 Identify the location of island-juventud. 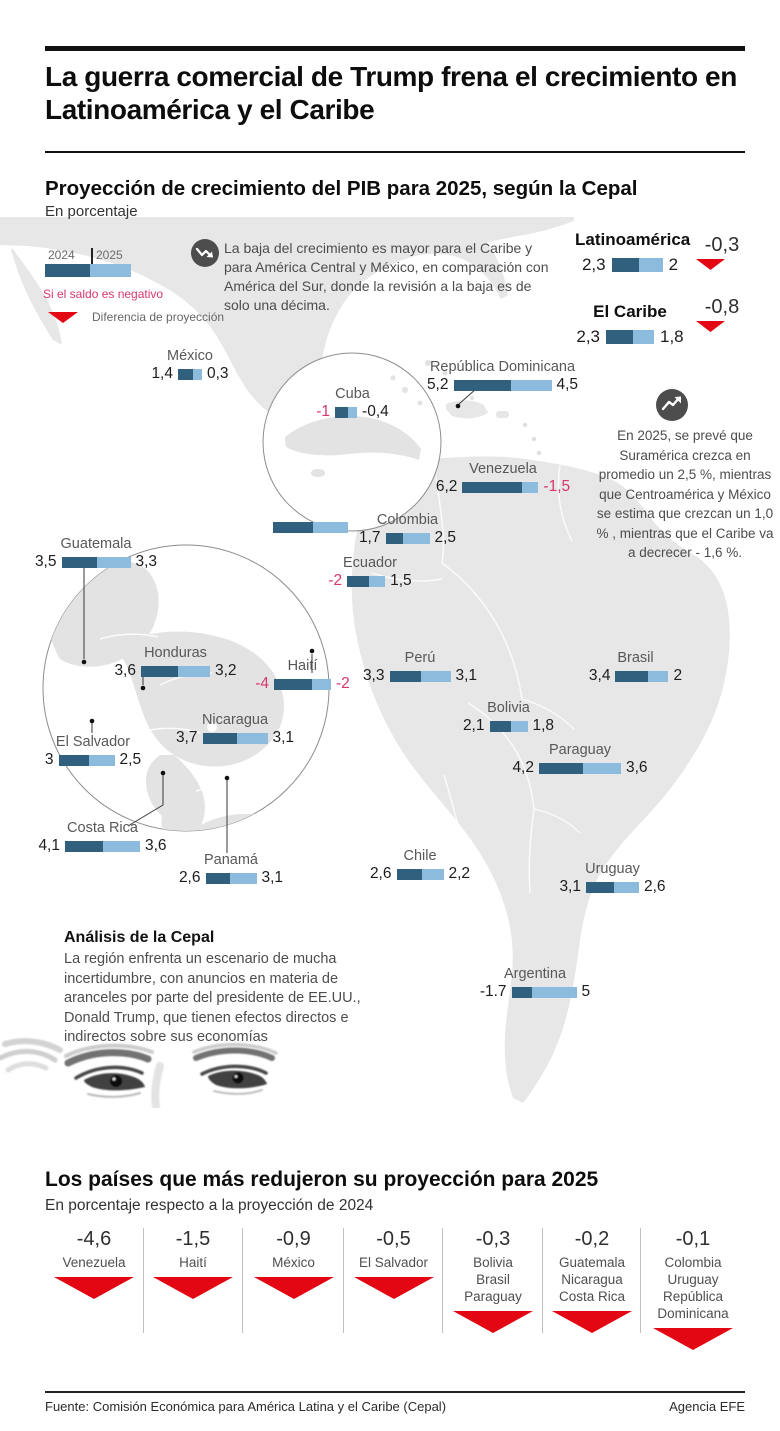
(318, 473).